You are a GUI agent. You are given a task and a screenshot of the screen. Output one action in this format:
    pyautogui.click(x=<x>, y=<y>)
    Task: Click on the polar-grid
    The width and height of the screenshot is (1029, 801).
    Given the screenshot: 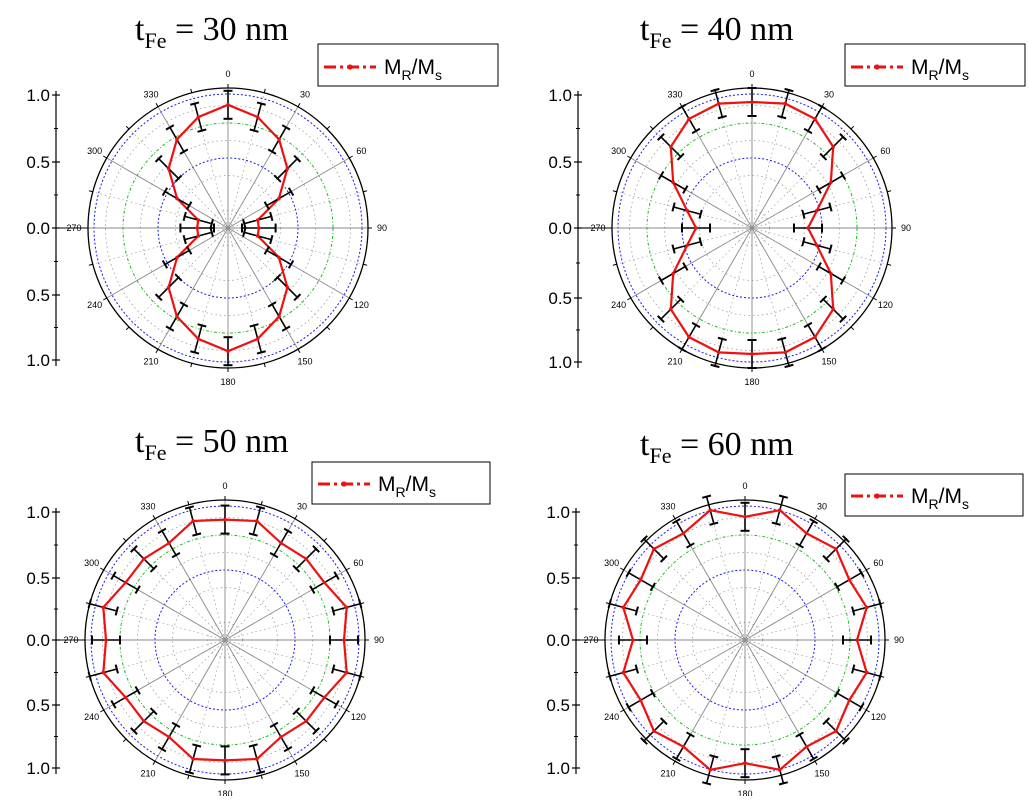 What is the action you would take?
    pyautogui.click(x=225, y=640)
    